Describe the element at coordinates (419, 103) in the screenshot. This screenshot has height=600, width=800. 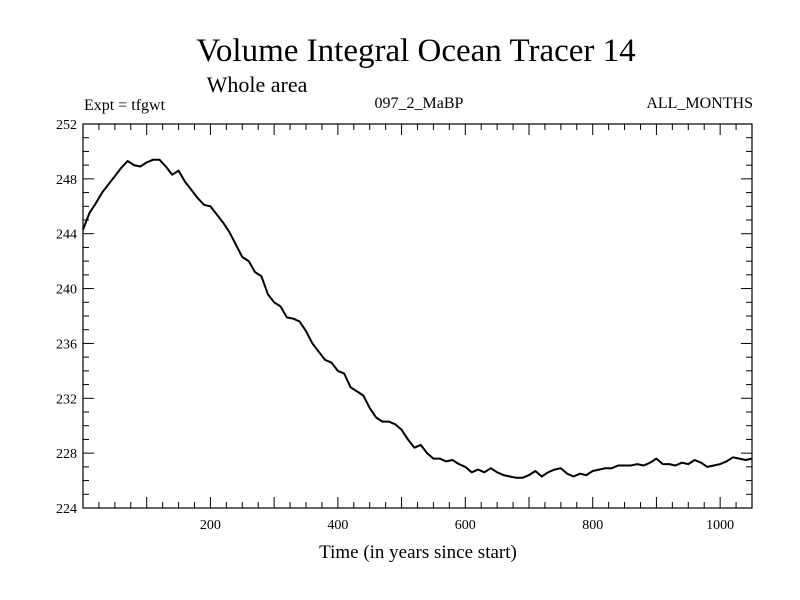
I see `run-id-label: 097_2_MaBP` at that location.